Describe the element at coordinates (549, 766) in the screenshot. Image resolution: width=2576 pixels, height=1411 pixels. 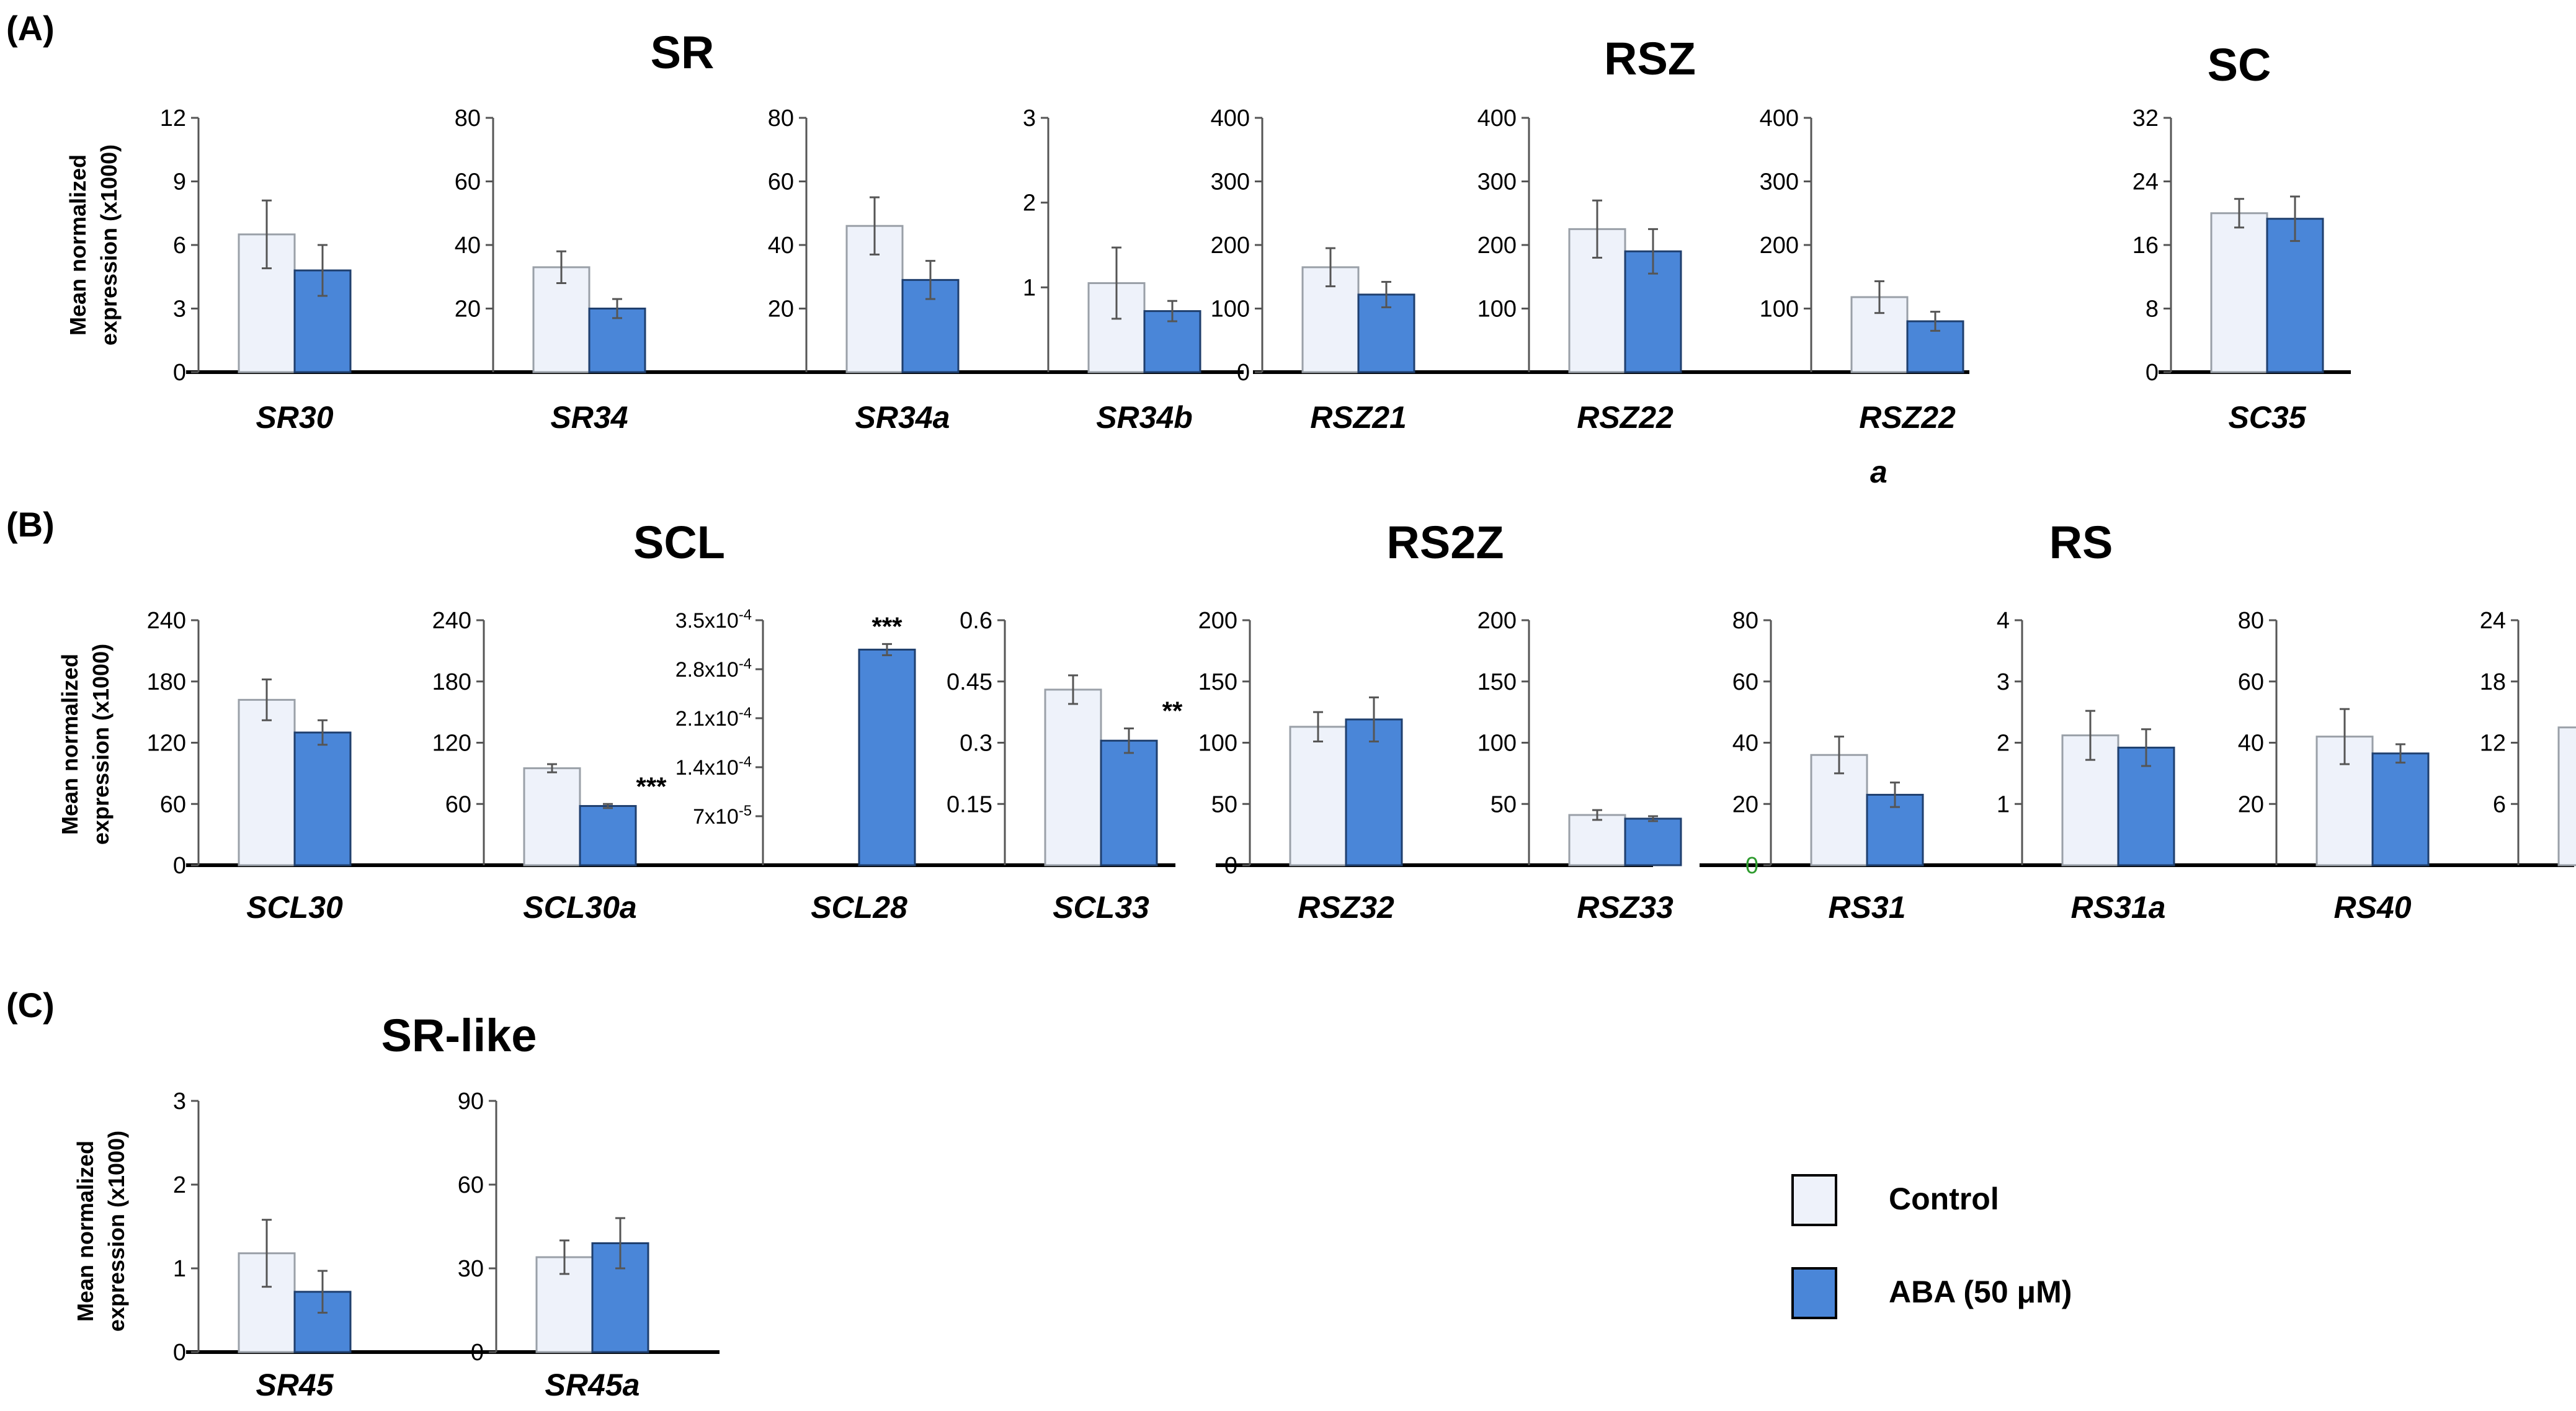
I see `chart-scl30a: 60 120 180 240 *** SCL30a` at that location.